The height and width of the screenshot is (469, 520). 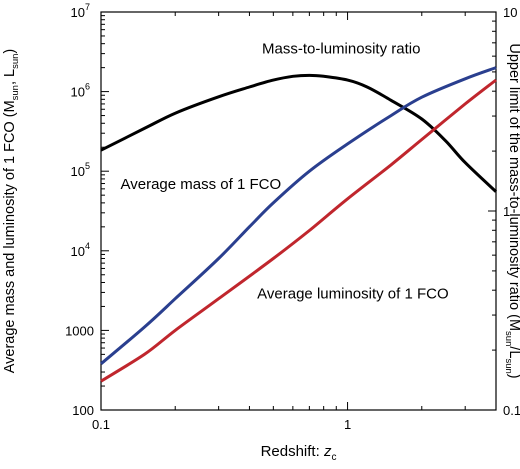 What do you see at coordinates (79, 330) in the screenshot?
I see `y-left-tick-label: 1000` at bounding box center [79, 330].